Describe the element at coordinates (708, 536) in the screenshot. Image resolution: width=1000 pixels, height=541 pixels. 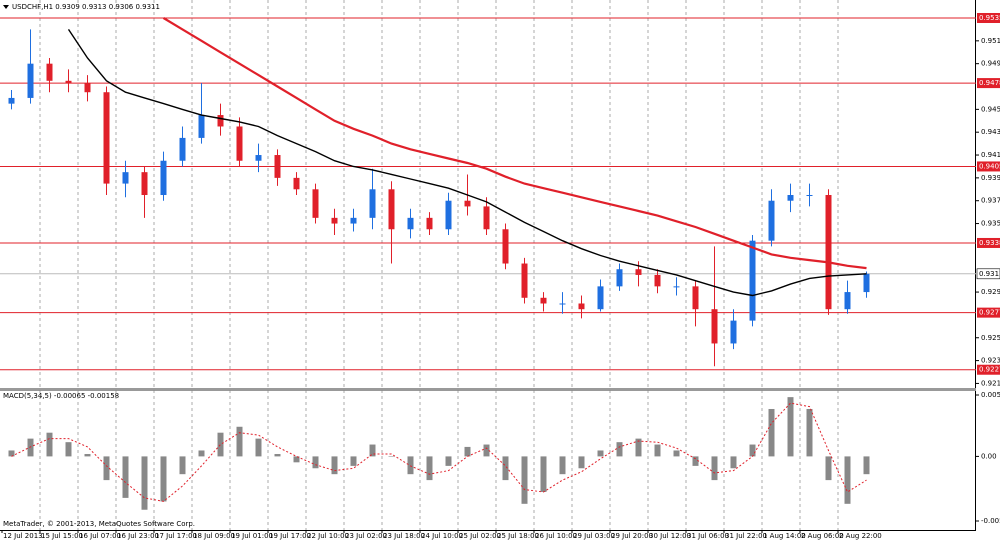
I see `x-tick-label: 31 Jul 06:00` at that location.